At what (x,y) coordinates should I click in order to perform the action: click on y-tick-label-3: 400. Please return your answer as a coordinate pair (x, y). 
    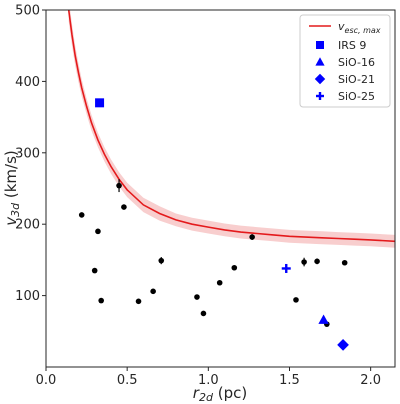
    Looking at the image, I should click on (27, 82).